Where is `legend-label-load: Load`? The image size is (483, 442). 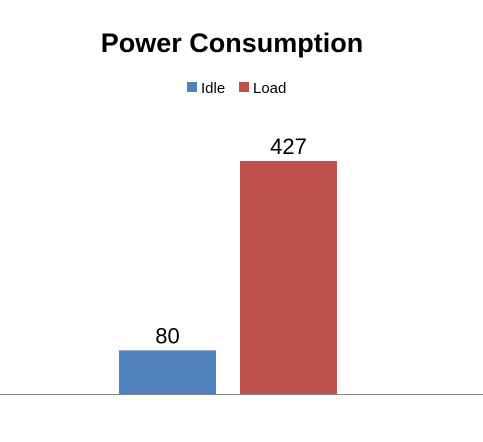
legend-label-load: Load is located at coordinates (269, 88).